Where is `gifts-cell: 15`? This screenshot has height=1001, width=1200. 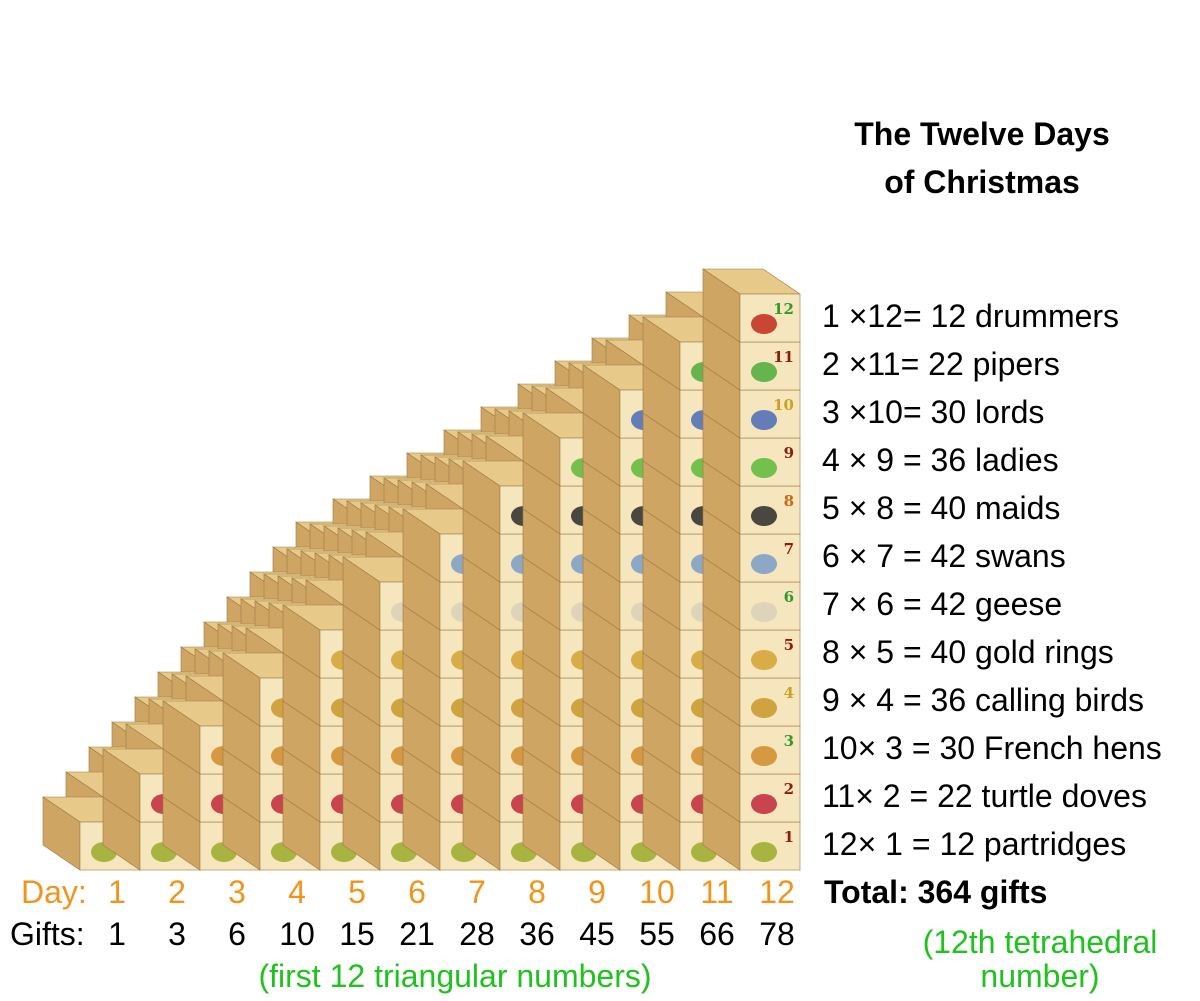 gifts-cell: 15 is located at coordinates (357, 934).